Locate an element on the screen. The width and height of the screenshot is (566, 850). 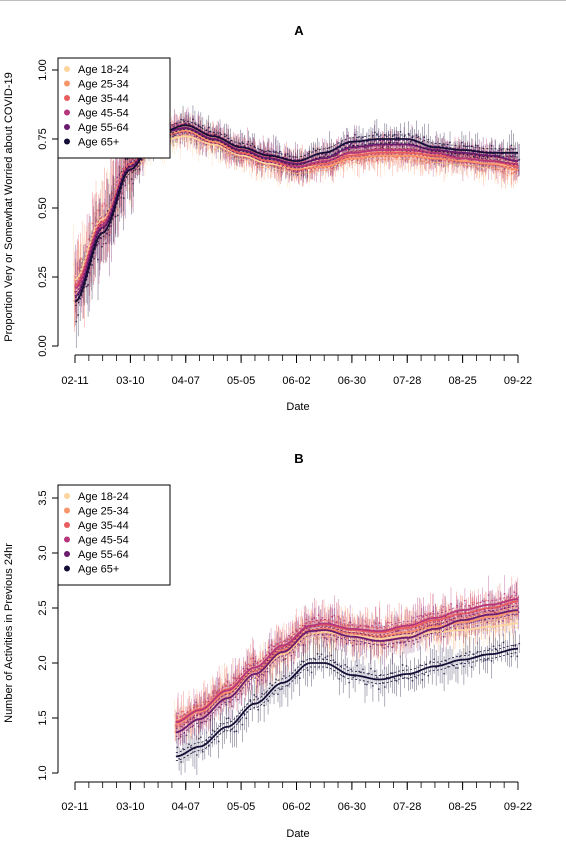
legend-label: Age 18-24 is located at coordinates (103, 70).